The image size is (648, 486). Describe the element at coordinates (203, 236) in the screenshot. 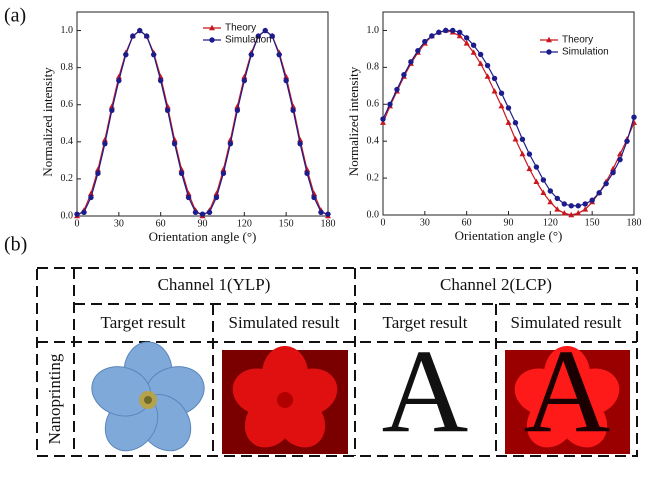

I see `x-axis-label: Orientation angle (°)` at that location.